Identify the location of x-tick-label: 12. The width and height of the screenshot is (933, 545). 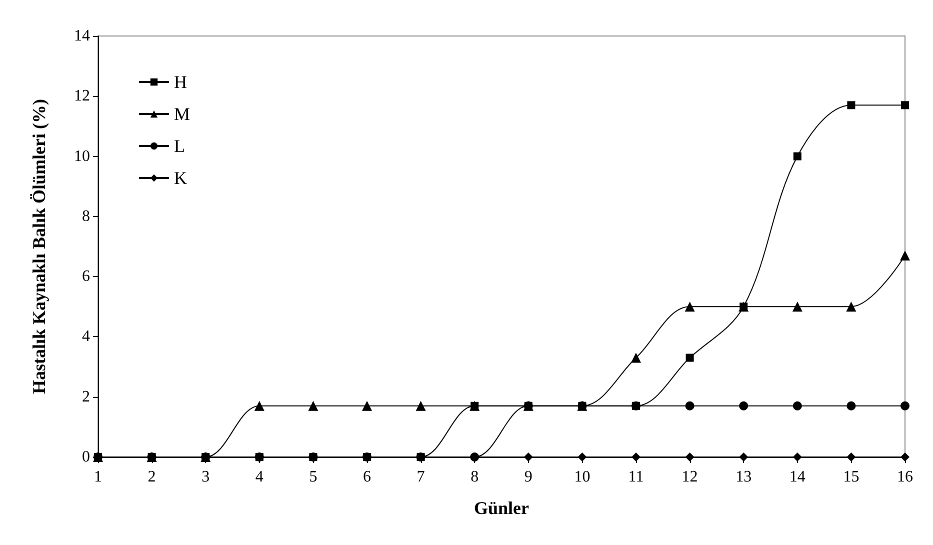
(690, 477).